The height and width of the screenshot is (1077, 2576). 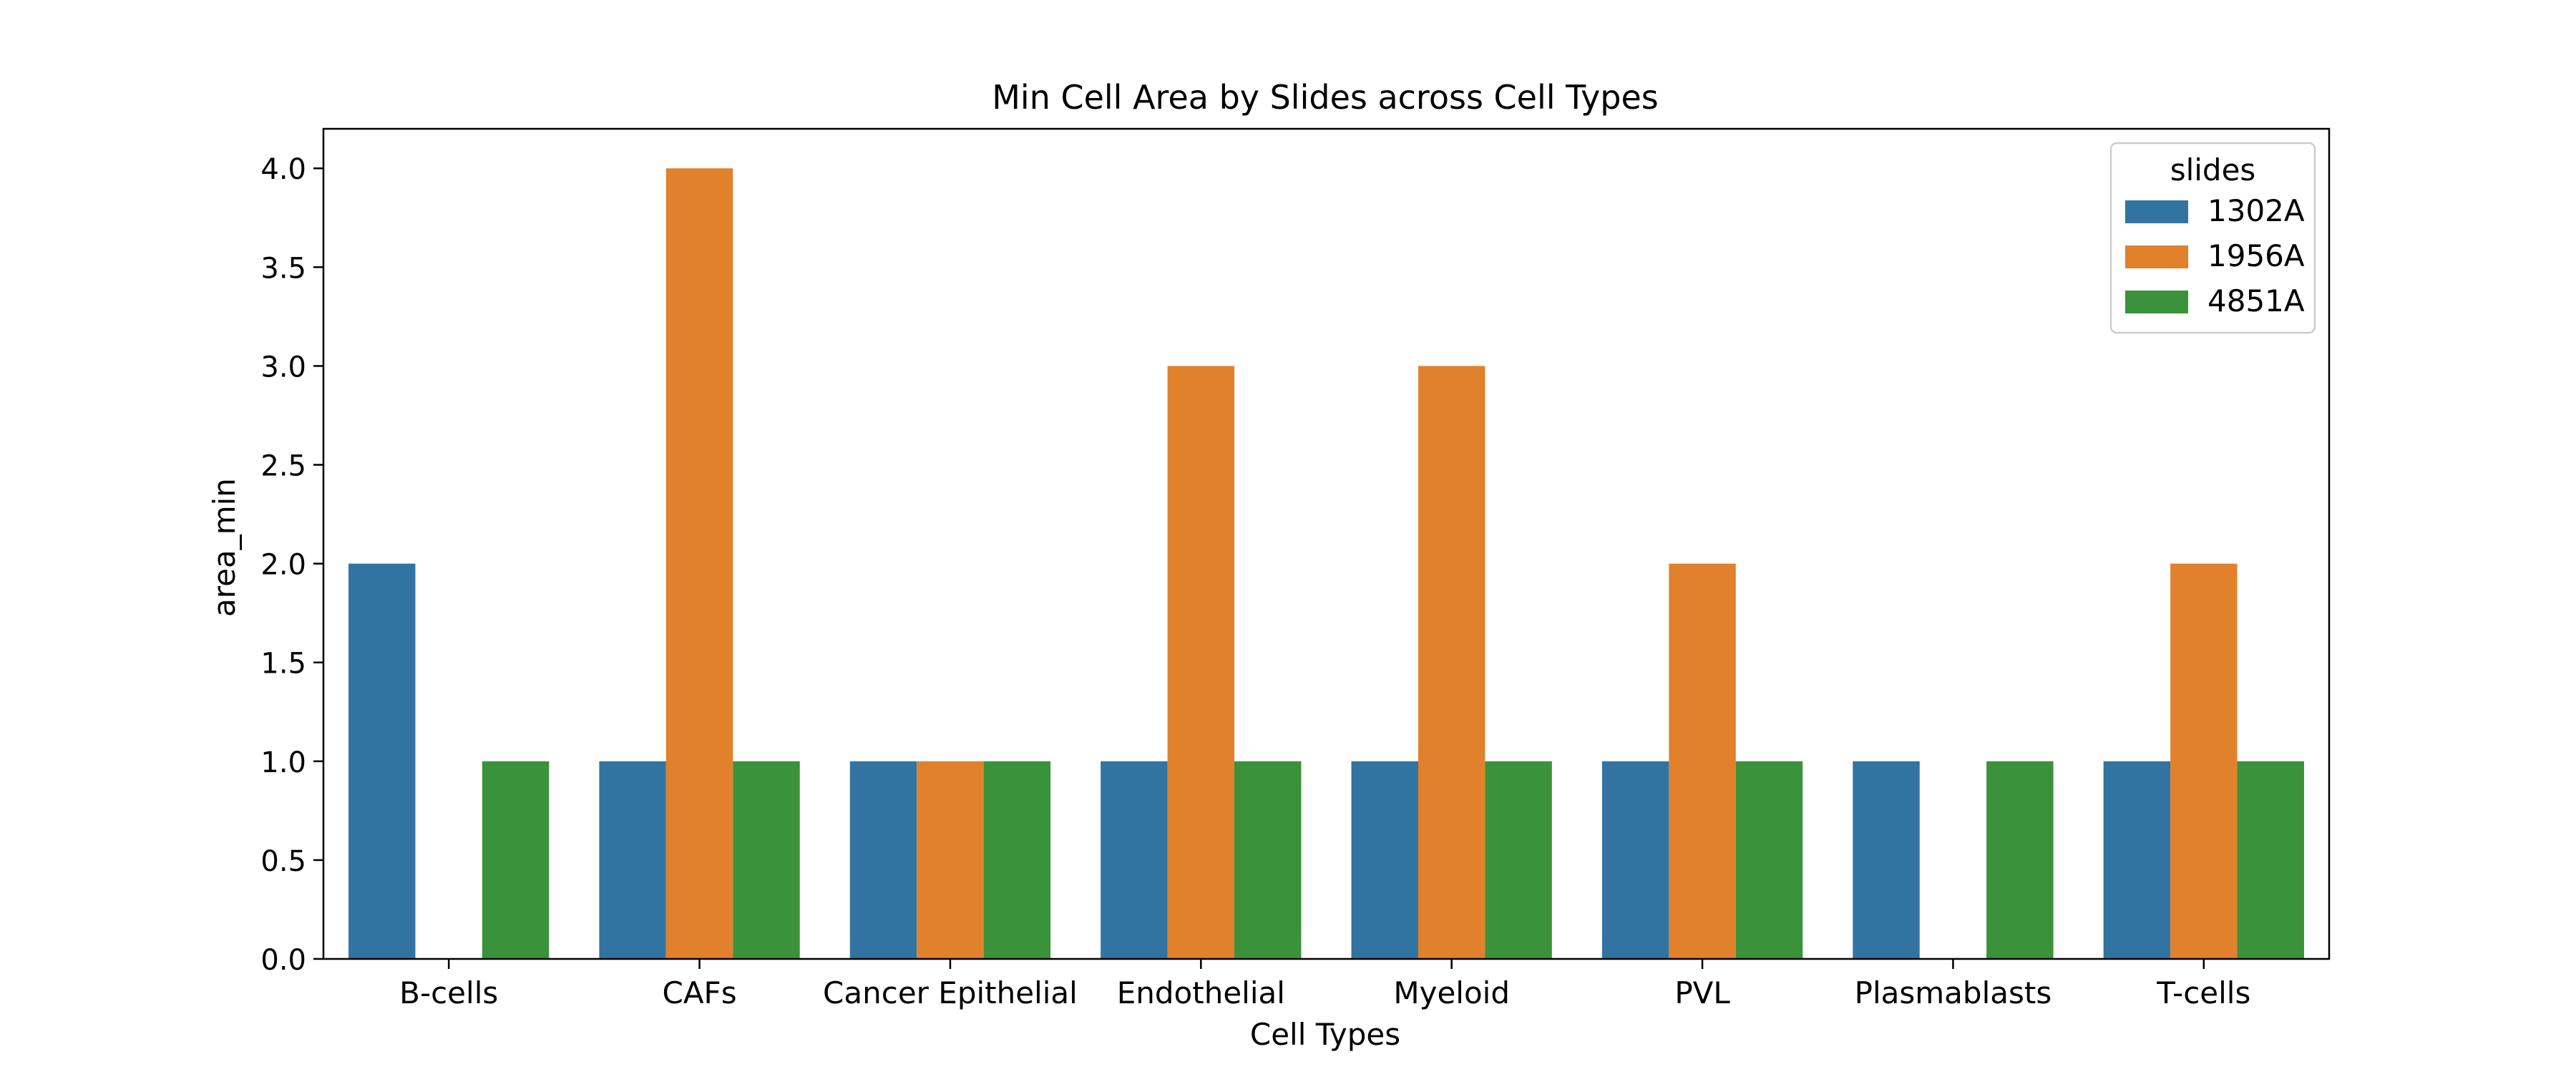 What do you see at coordinates (1451, 662) in the screenshot?
I see `bar-1956A-myeloid` at bounding box center [1451, 662].